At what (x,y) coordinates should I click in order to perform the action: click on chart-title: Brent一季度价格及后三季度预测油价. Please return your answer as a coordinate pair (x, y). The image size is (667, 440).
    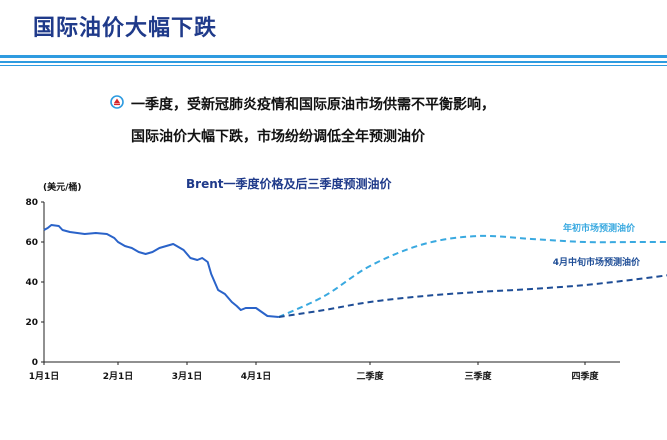
    Looking at the image, I should click on (289, 183).